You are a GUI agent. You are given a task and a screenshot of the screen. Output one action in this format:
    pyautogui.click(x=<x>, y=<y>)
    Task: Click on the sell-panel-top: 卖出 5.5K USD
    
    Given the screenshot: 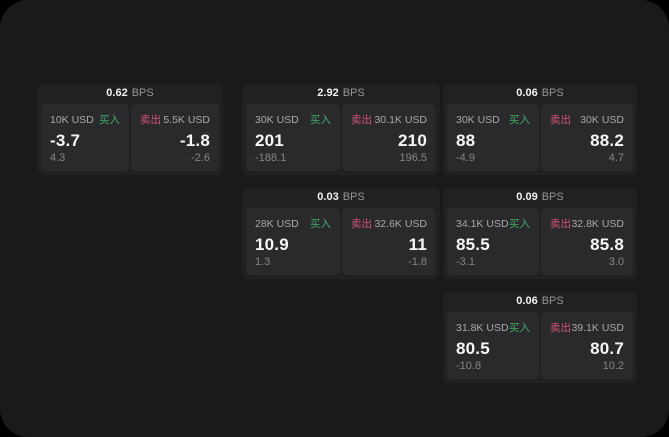 What is the action you would take?
    pyautogui.click(x=175, y=119)
    